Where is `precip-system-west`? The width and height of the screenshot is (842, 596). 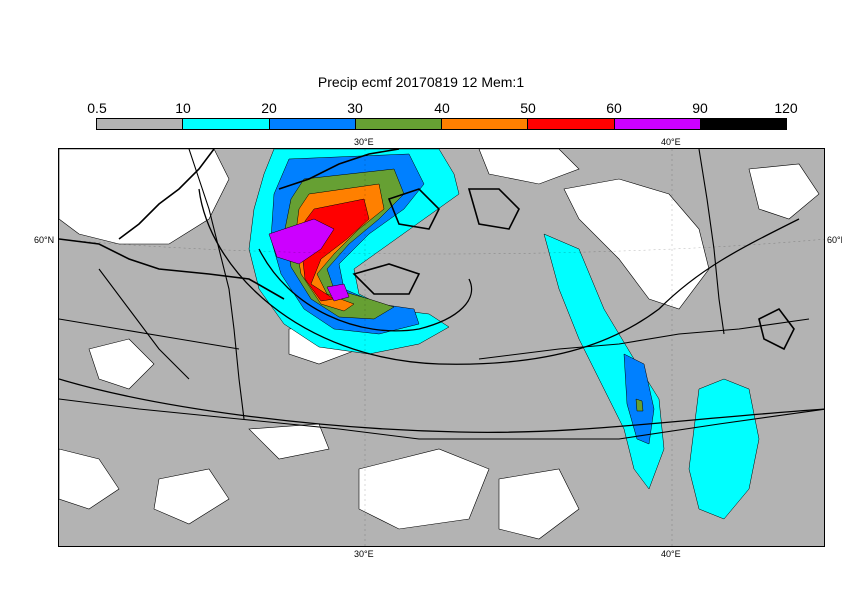 precip-system-west is located at coordinates (354, 252).